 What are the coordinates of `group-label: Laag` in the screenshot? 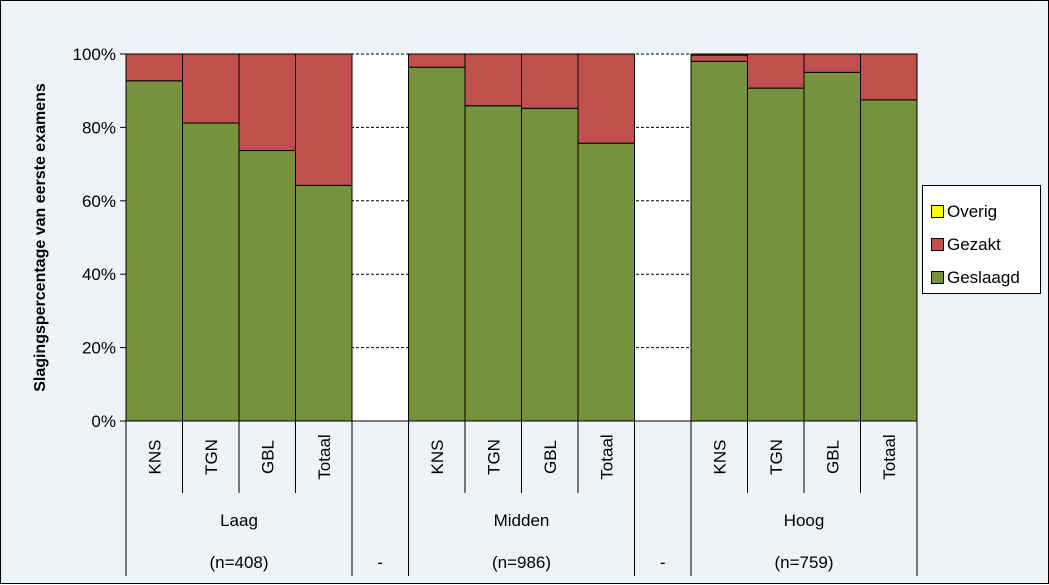 It's located at (239, 520).